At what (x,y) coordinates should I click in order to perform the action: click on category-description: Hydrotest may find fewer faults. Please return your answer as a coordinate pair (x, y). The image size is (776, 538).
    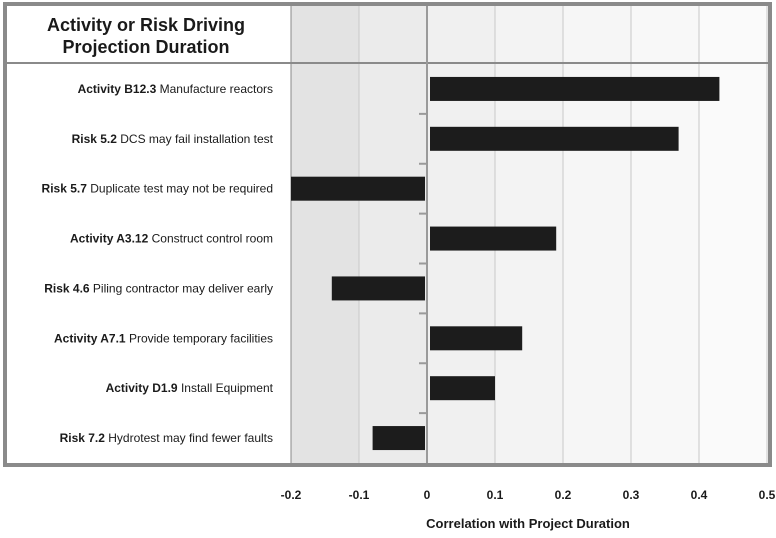
    Looking at the image, I should click on (190, 438).